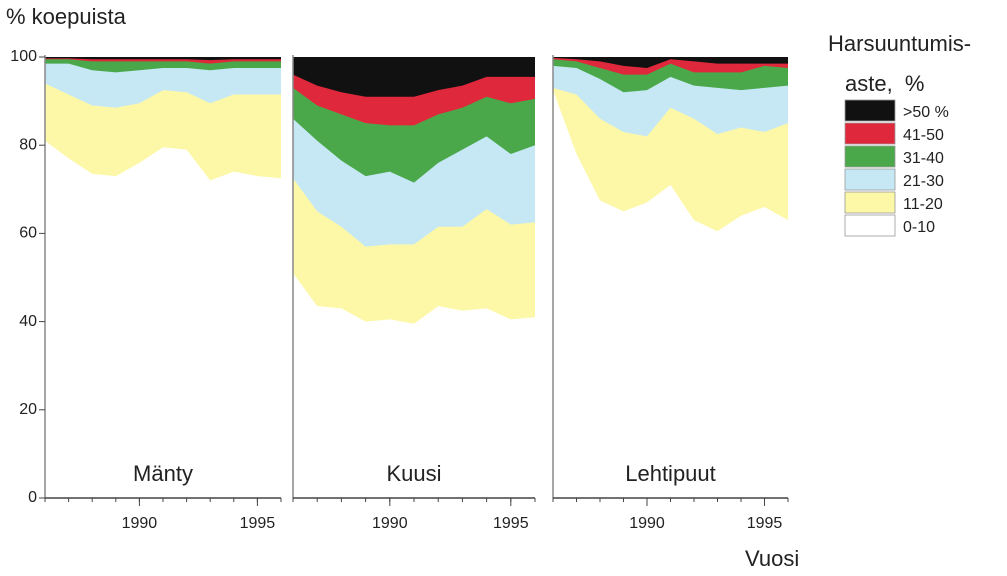  I want to click on panel-title: Lehtipuut, so click(670, 473).